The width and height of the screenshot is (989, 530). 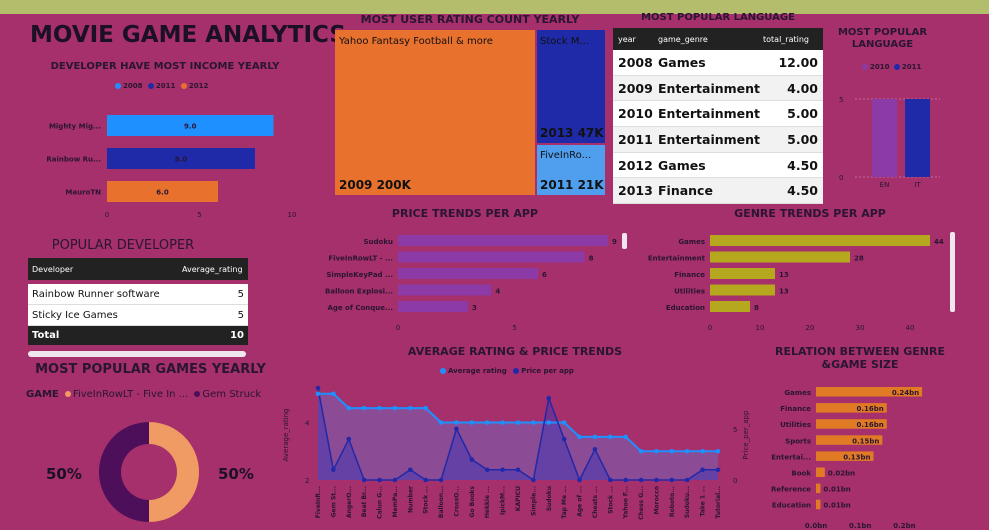 What do you see at coordinates (760, 328) in the screenshot?
I see `tick-label: 10` at bounding box center [760, 328].